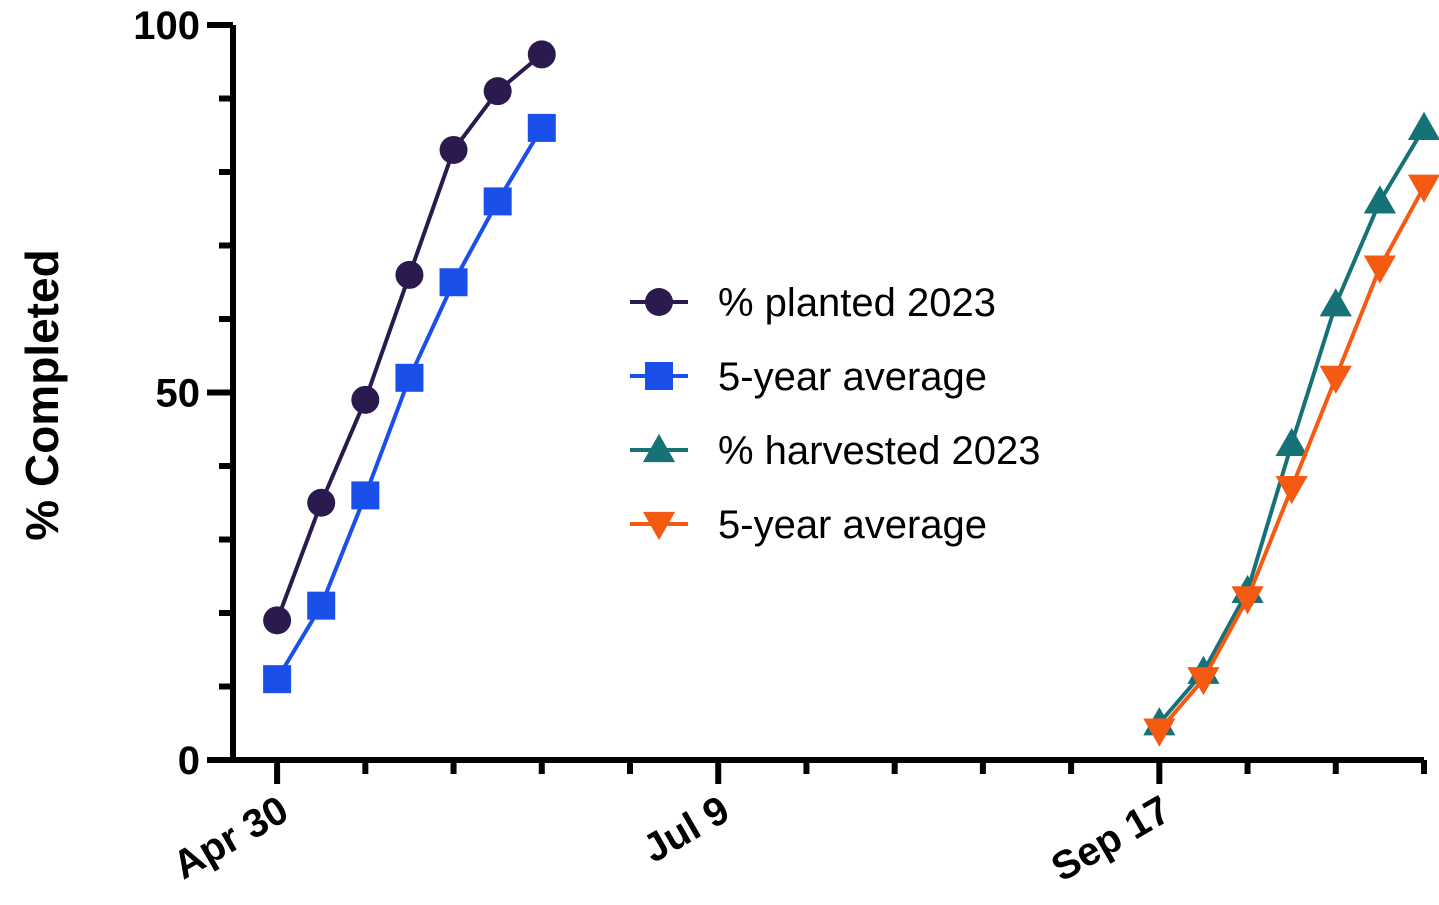  Describe the element at coordinates (166, 26) in the screenshot. I see `y-tick-label: 100` at that location.